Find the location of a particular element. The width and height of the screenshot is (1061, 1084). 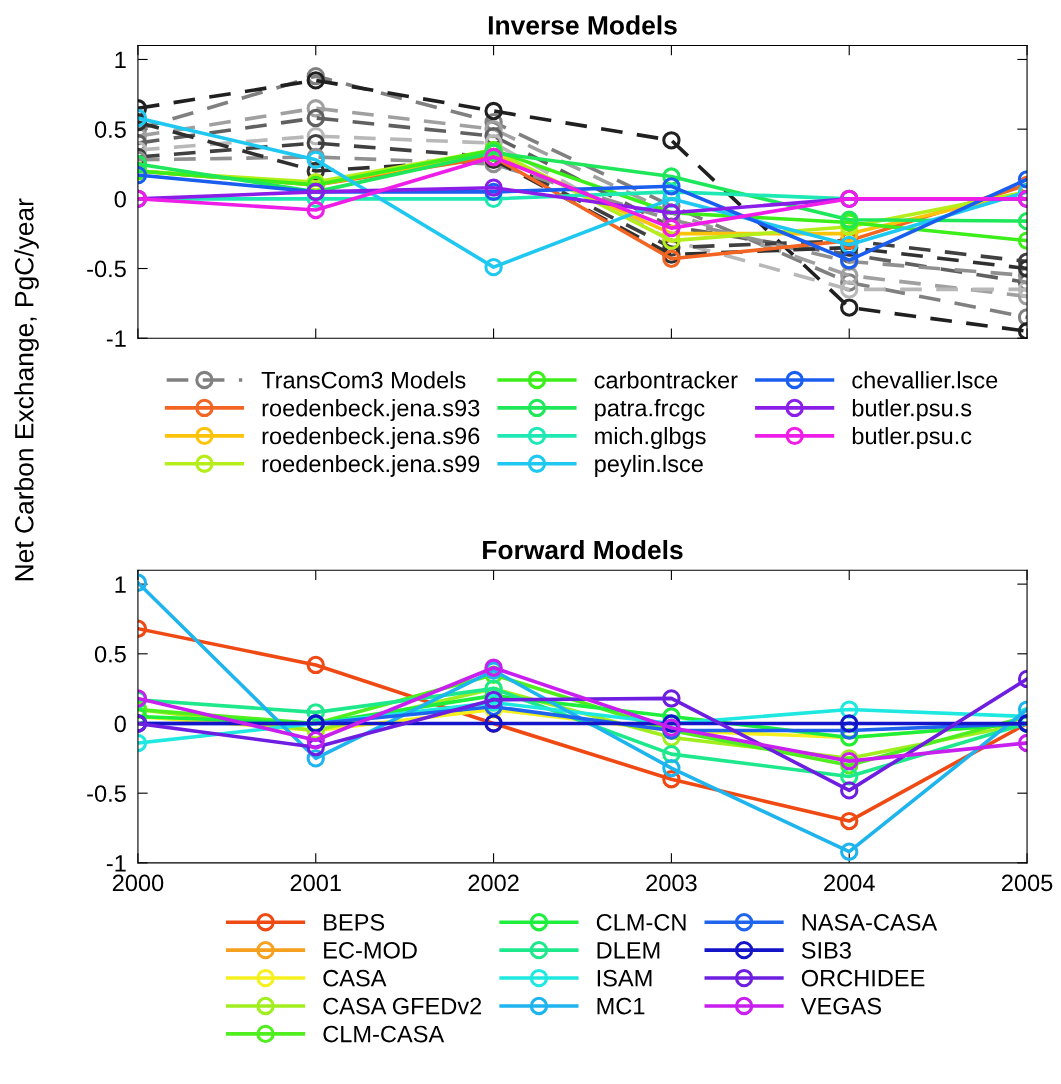

legend-label: roedenbeck.jena.s93 is located at coordinates (371, 410).